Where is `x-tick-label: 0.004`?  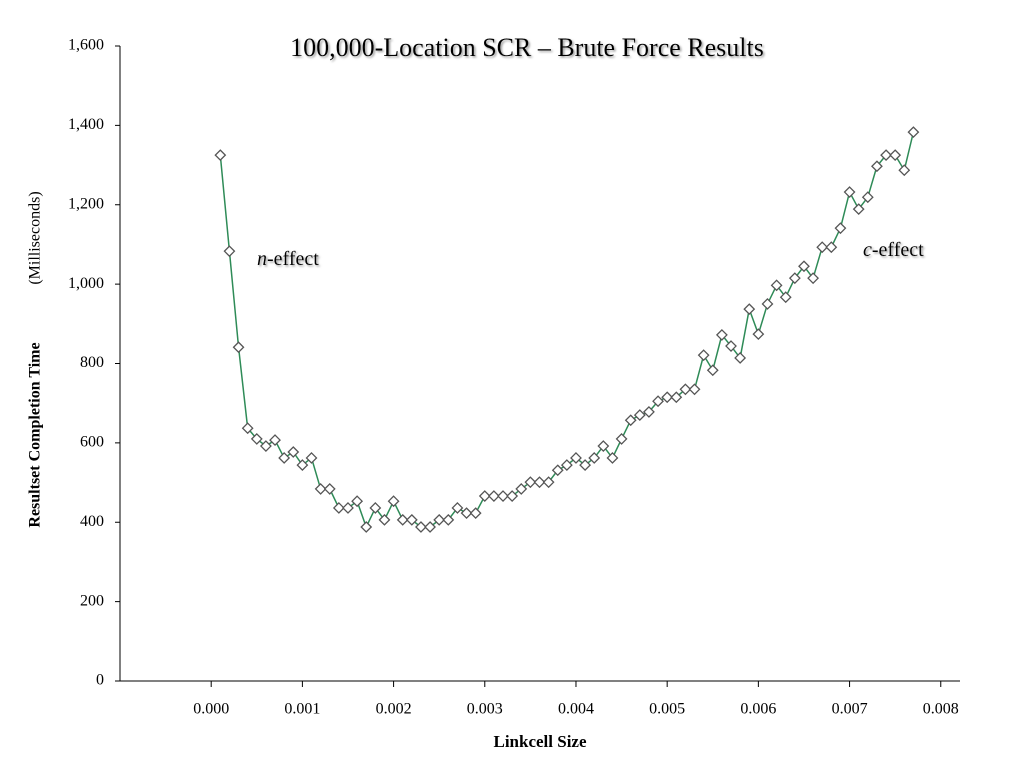 x-tick-label: 0.004 is located at coordinates (576, 709).